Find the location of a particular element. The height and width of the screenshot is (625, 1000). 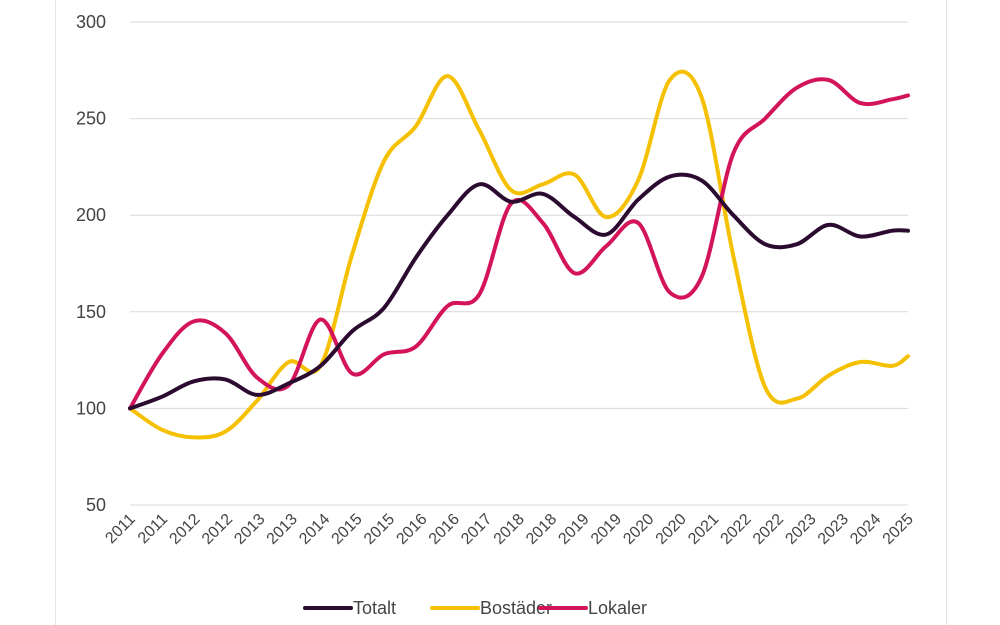

x-tick-label: 2014 is located at coordinates (314, 529).